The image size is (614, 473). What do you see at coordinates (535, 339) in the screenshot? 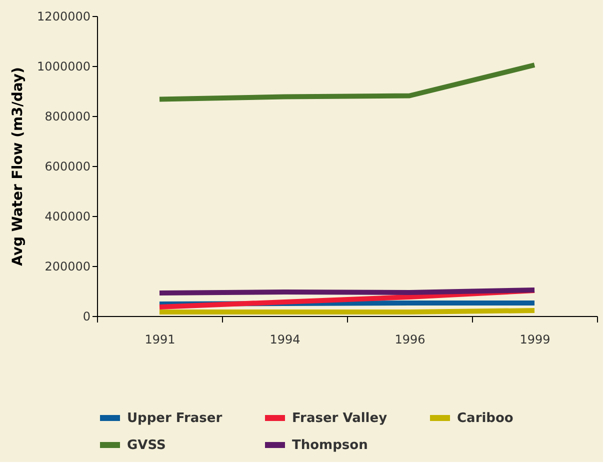
I see `x-tick-label: 1999` at bounding box center [535, 339].